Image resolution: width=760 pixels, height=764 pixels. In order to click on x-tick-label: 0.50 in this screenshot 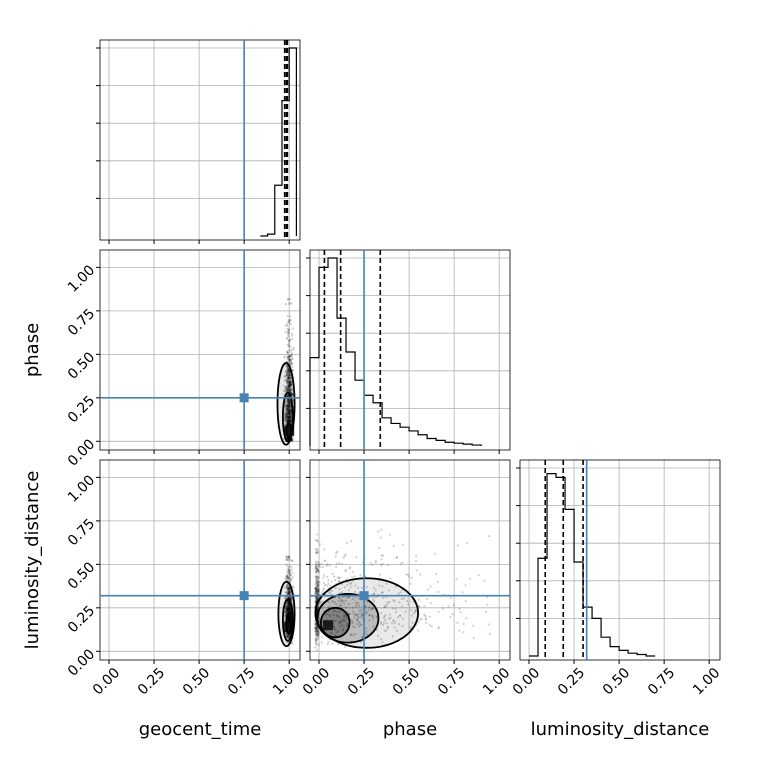, I will do `click(406, 681)`.